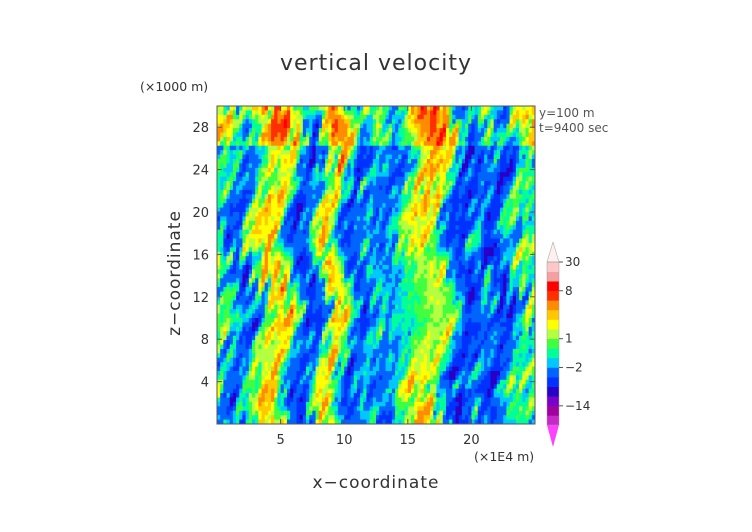 This screenshot has width=752, height=532. I want to click on colorbar-tick-label: 8, so click(569, 291).